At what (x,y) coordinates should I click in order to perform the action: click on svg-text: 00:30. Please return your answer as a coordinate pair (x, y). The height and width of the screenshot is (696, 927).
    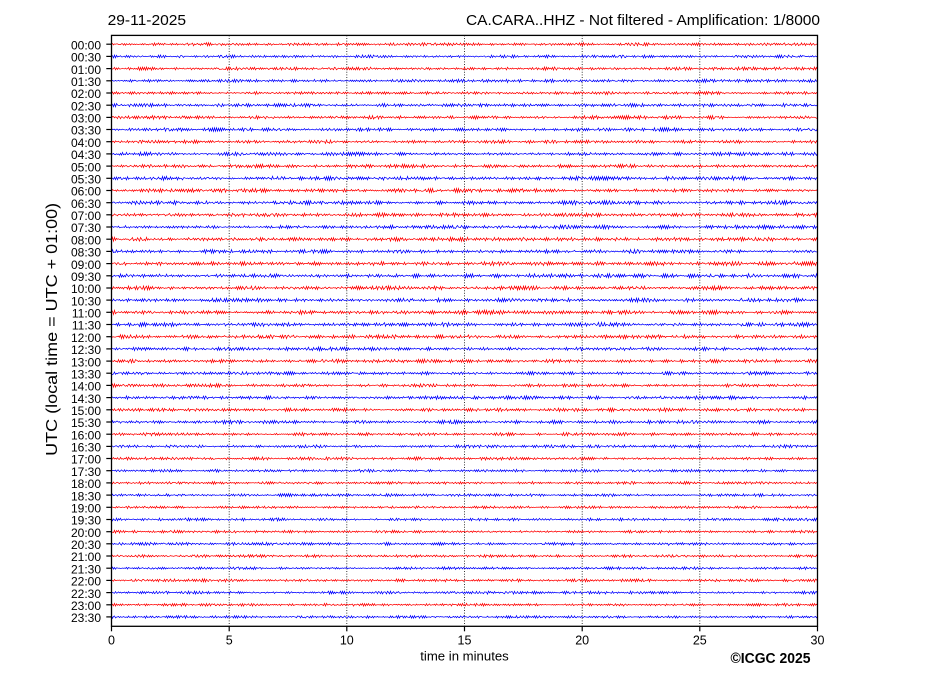
    Looking at the image, I should click on (86, 58).